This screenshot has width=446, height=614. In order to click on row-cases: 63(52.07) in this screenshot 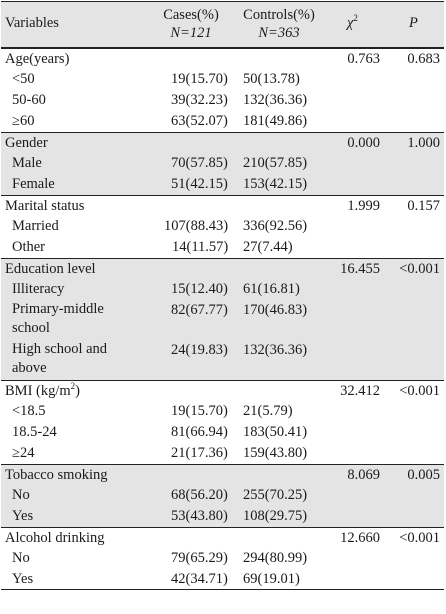, I will do `click(199, 121)`.